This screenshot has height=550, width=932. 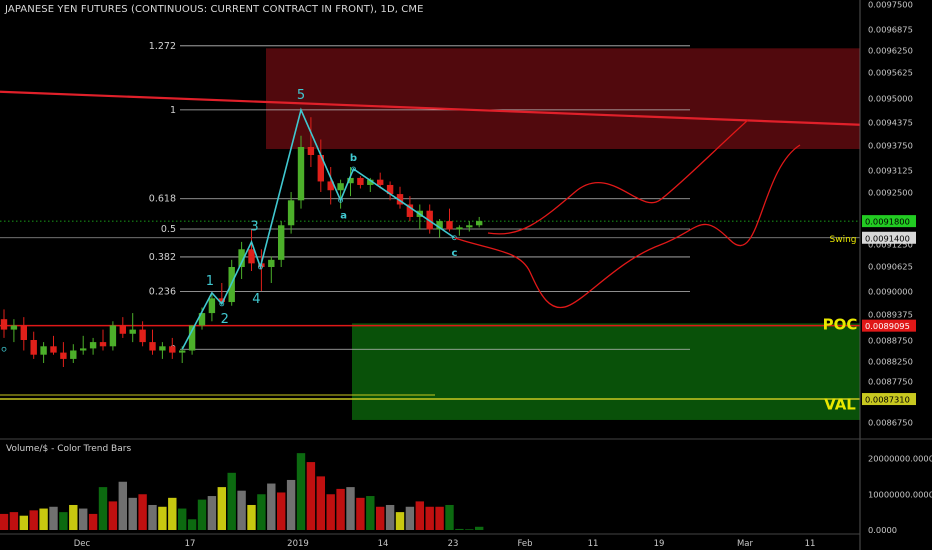 I want to click on price-axis-bg, so click(x=896, y=275).